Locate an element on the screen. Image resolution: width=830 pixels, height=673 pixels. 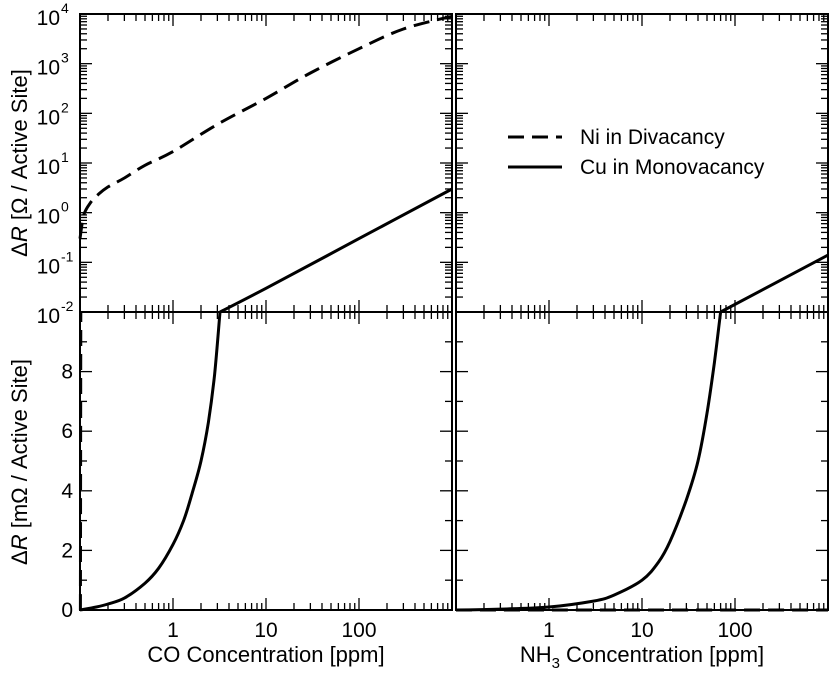
nh3-label-main: NH is located at coordinates (536, 654).